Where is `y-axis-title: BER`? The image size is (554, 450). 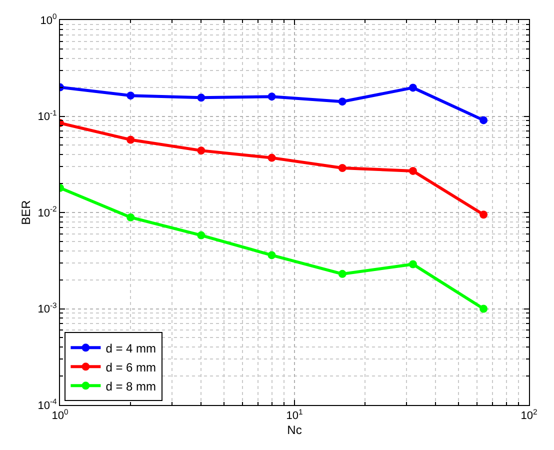
y-axis-title: BER is located at coordinates (26, 212).